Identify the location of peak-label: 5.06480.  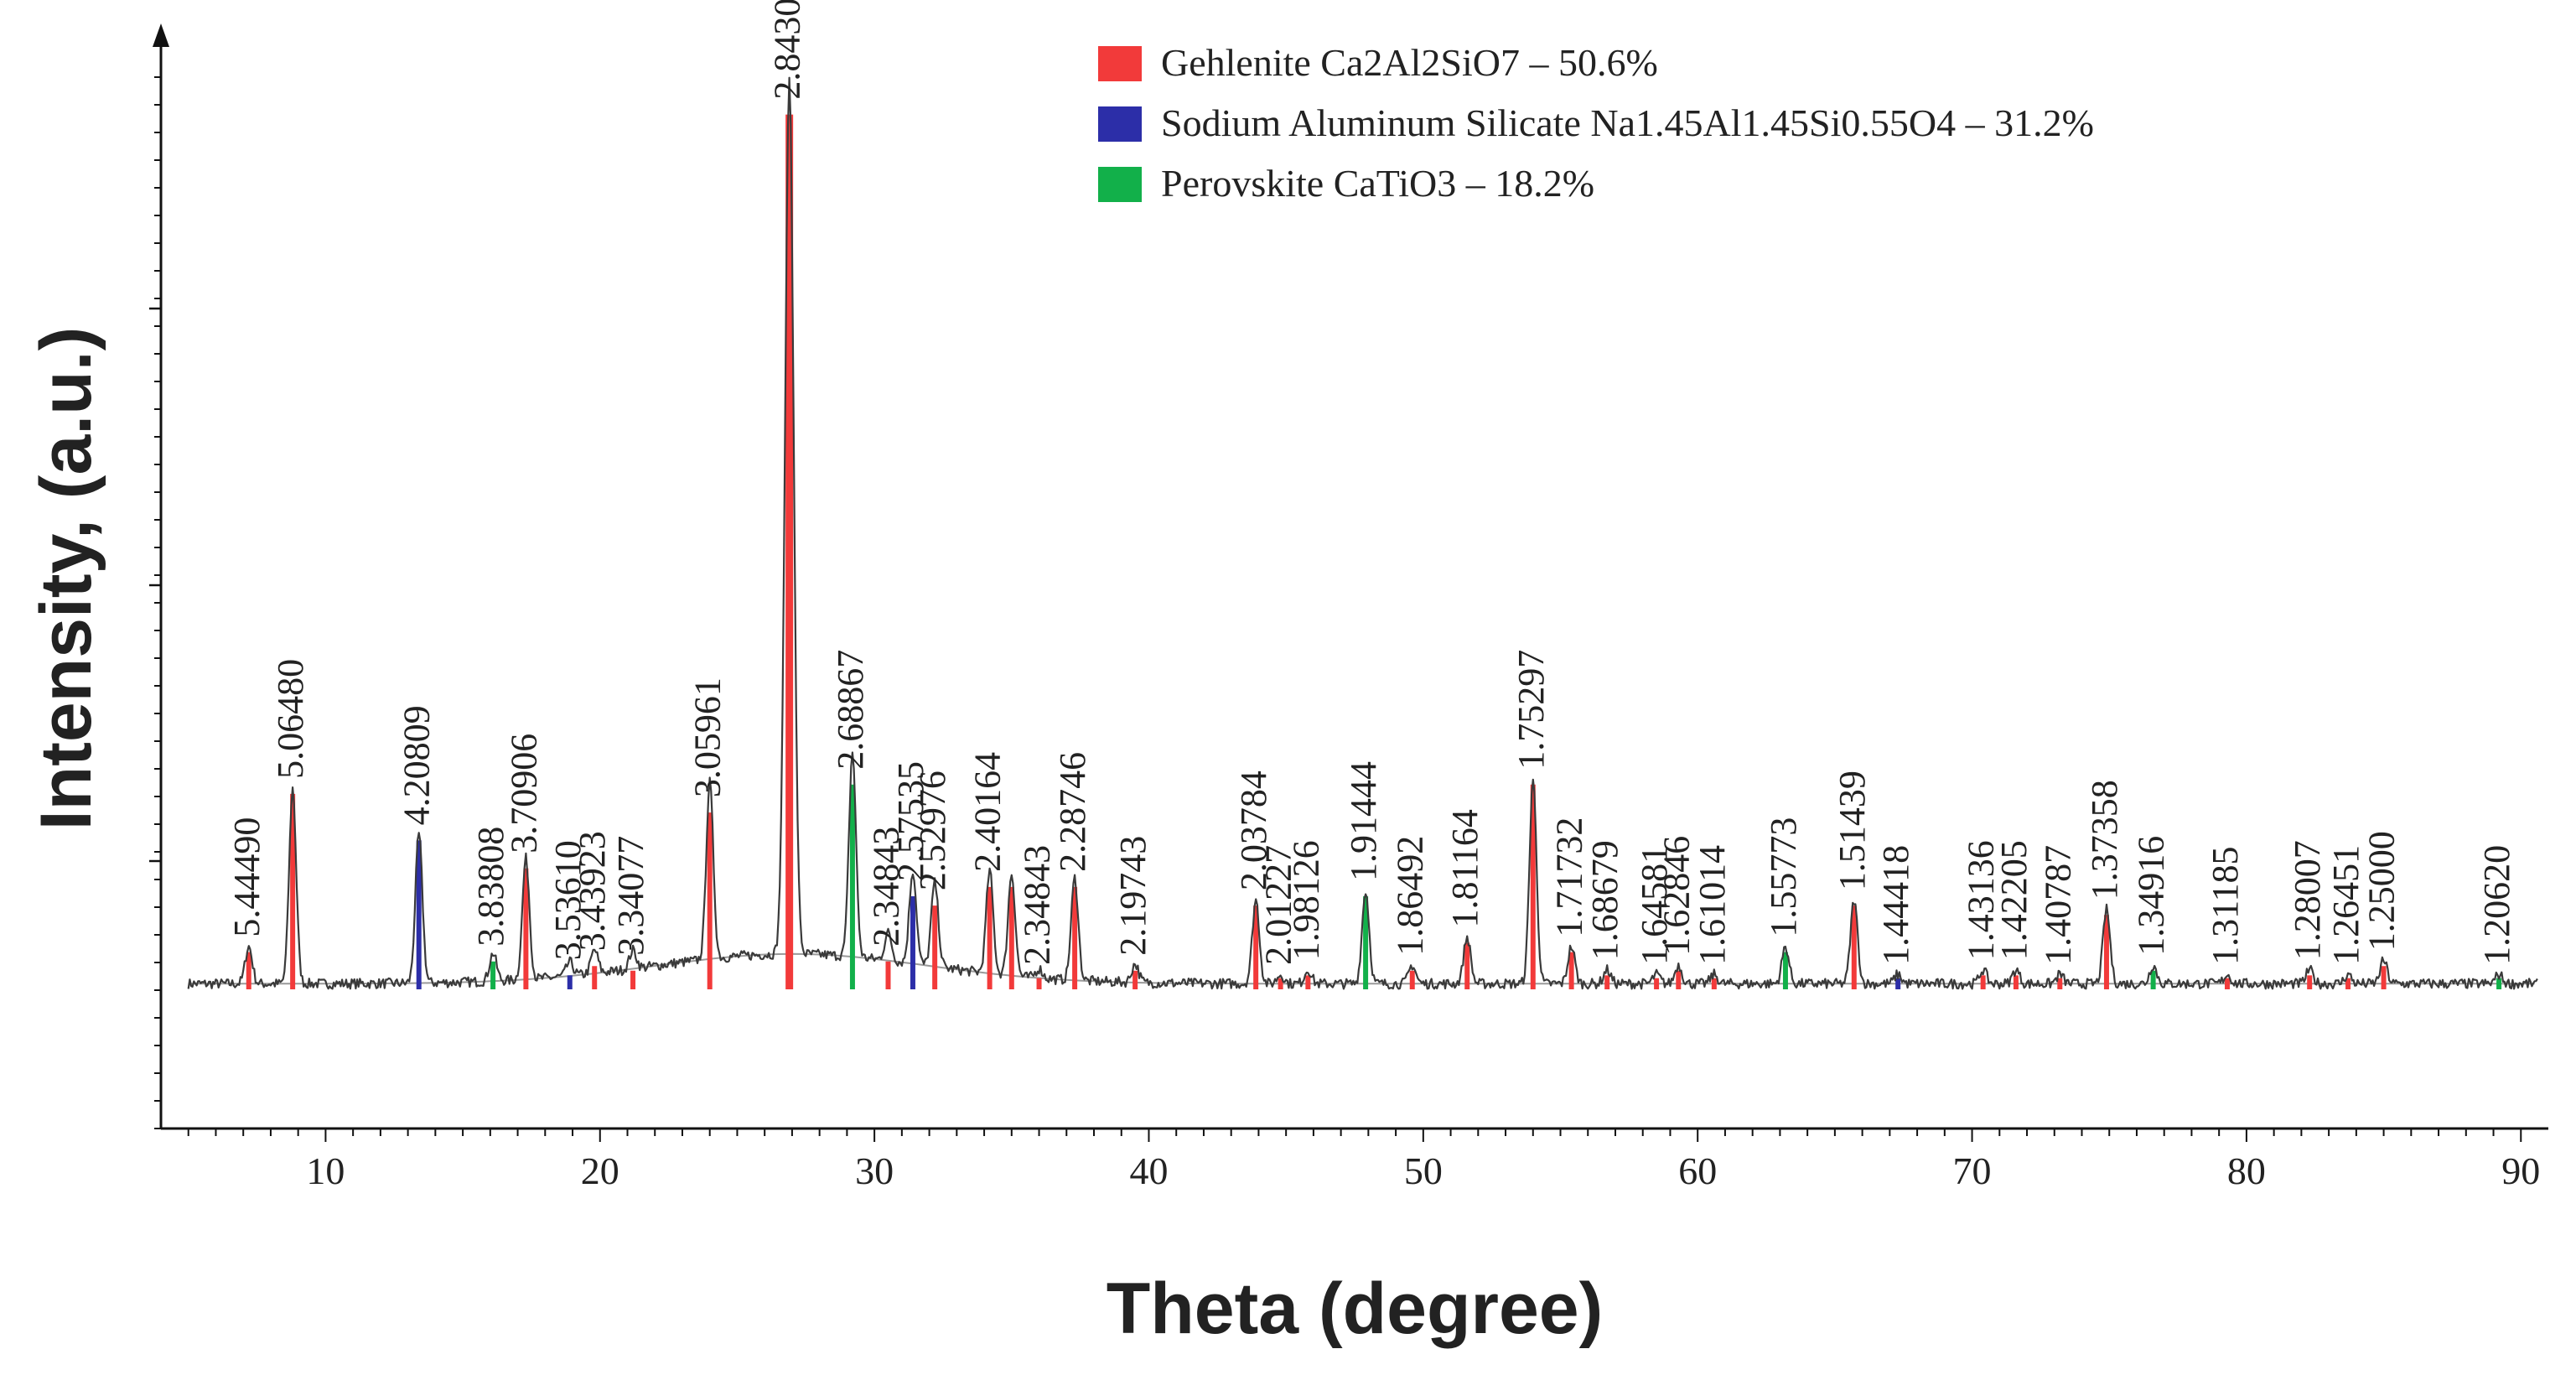
(290, 719).